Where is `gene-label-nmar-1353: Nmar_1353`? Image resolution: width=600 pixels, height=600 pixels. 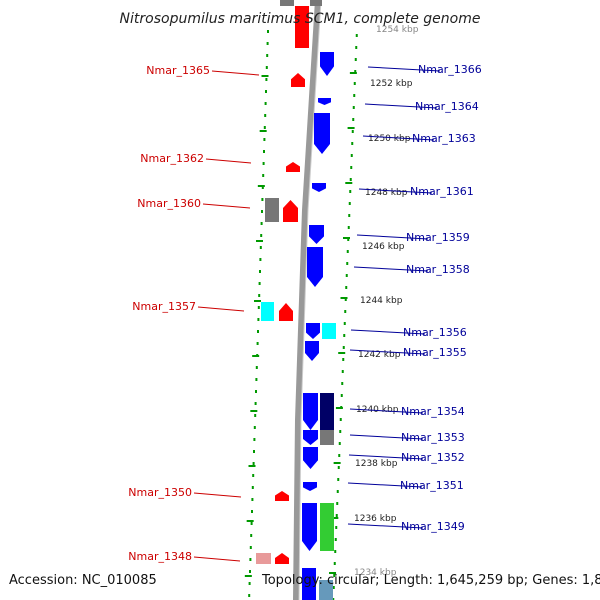
gene-label-nmar-1353: Nmar_1353 is located at coordinates (433, 437).